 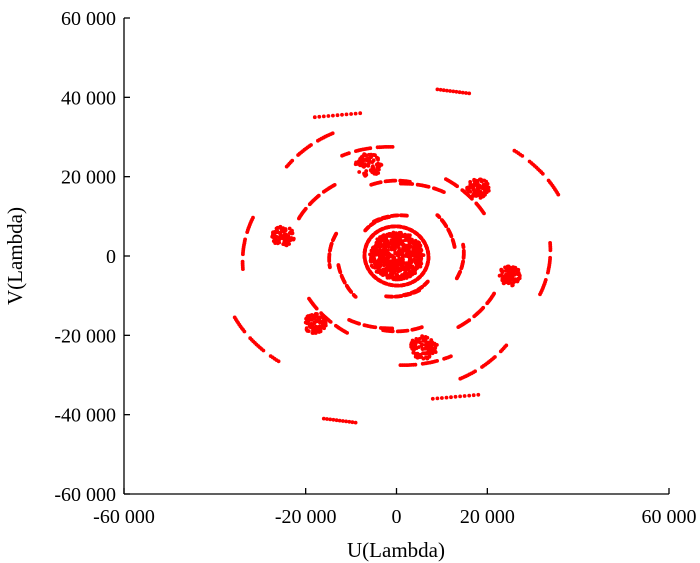 I want to click on y-tick-label: 40 000, so click(x=88, y=98).